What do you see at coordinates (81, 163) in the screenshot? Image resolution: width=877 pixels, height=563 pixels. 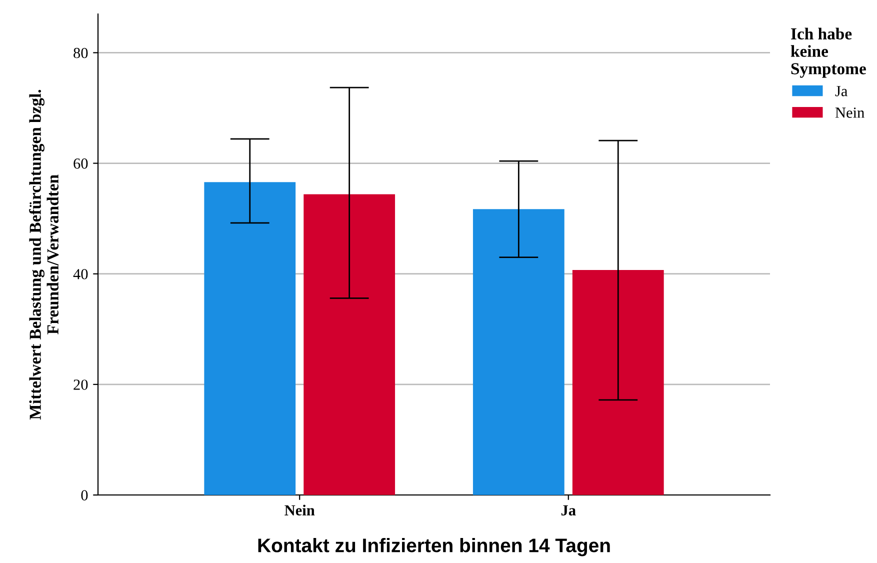 I see `y-tick-label: 60` at bounding box center [81, 163].